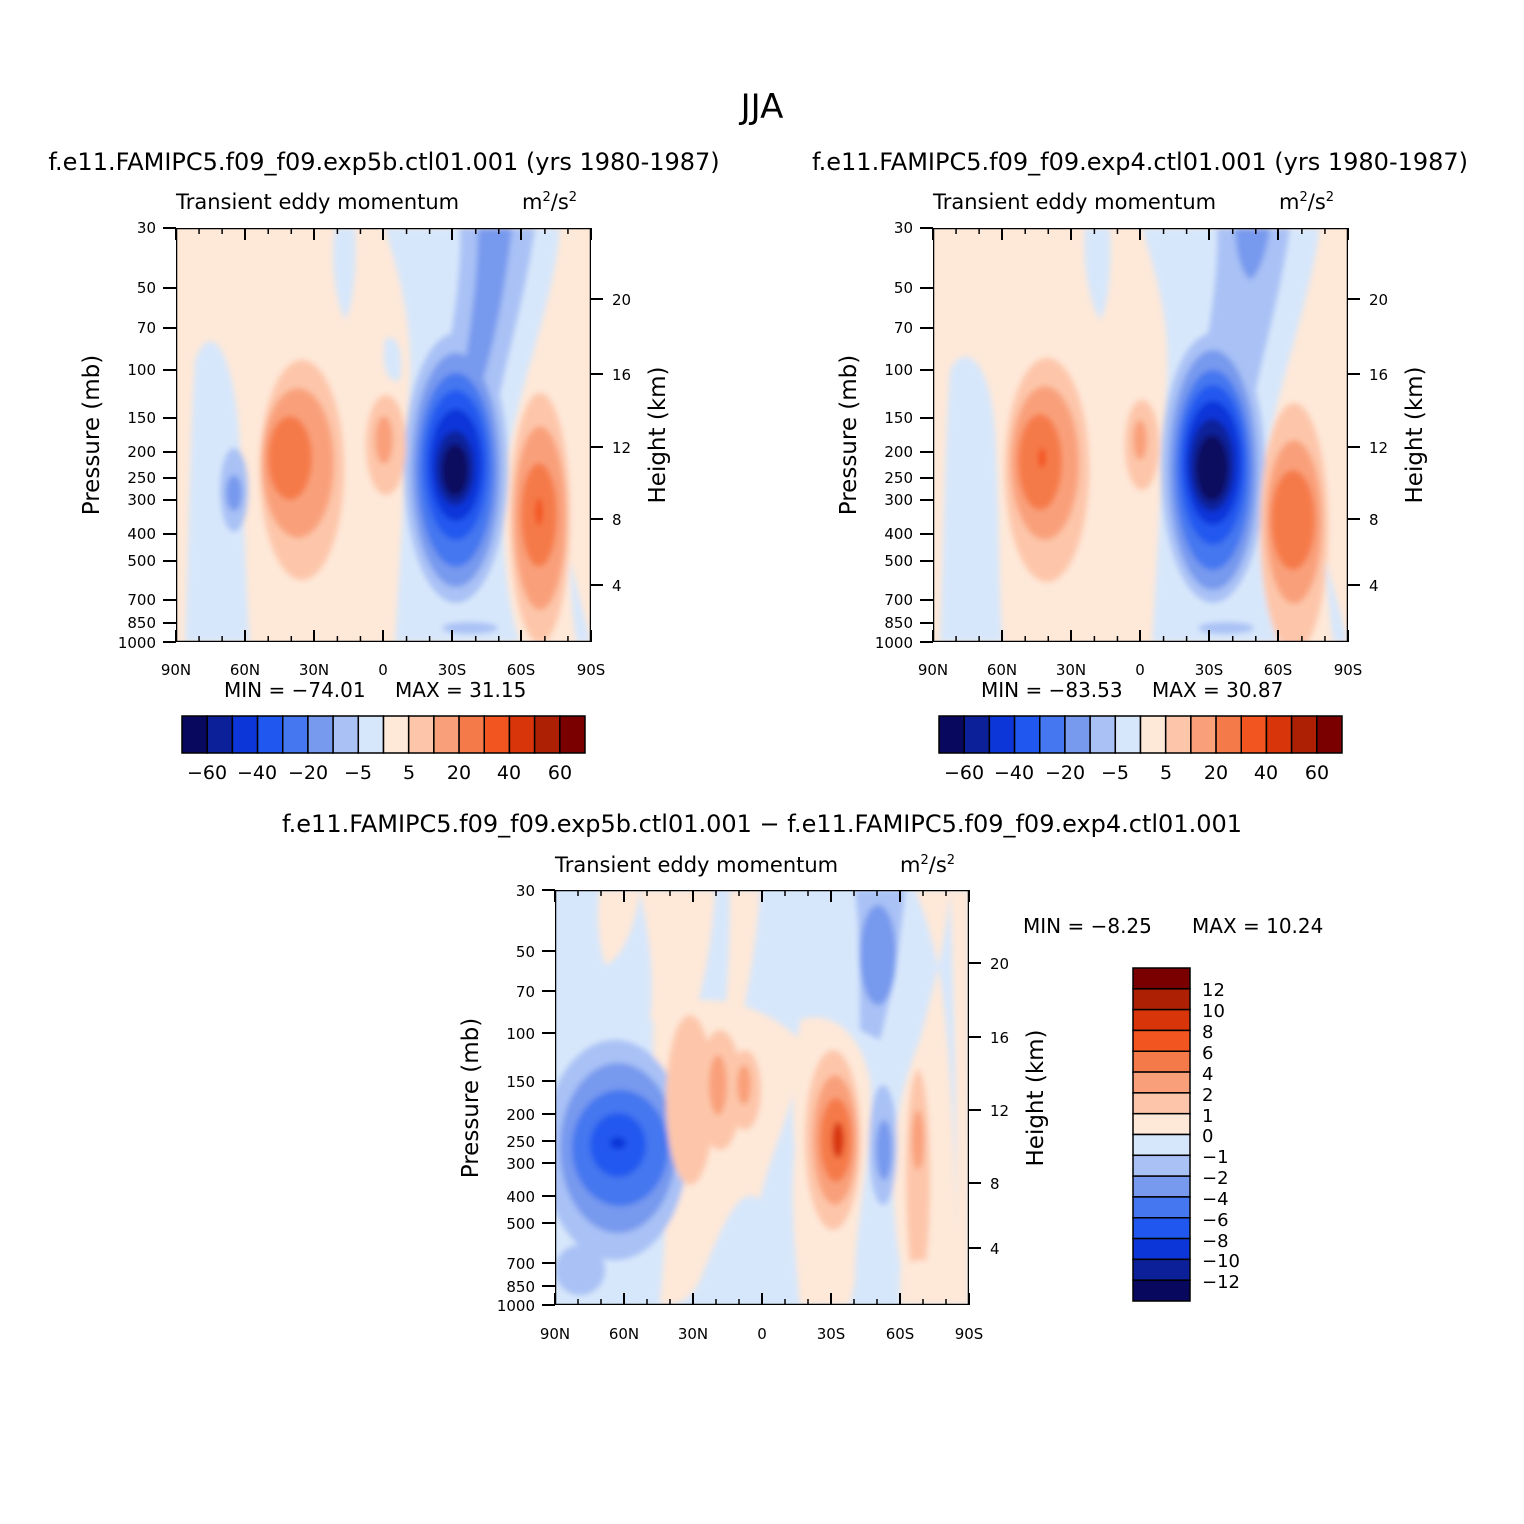  Describe the element at coordinates (1415, 434) in the screenshot. I see `y-label-right-top-right: Height (km)` at that location.